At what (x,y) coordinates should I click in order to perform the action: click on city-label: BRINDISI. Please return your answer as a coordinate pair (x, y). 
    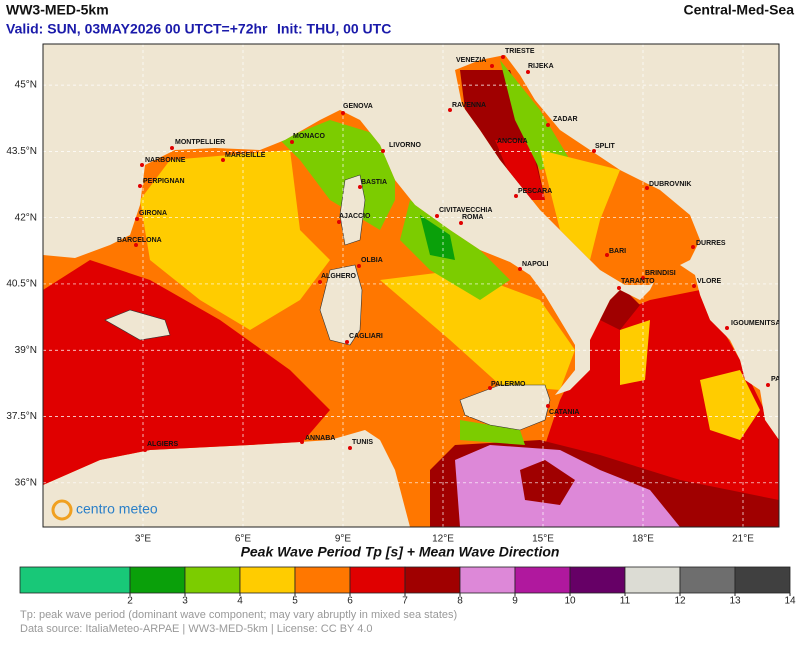
    Looking at the image, I should click on (660, 273).